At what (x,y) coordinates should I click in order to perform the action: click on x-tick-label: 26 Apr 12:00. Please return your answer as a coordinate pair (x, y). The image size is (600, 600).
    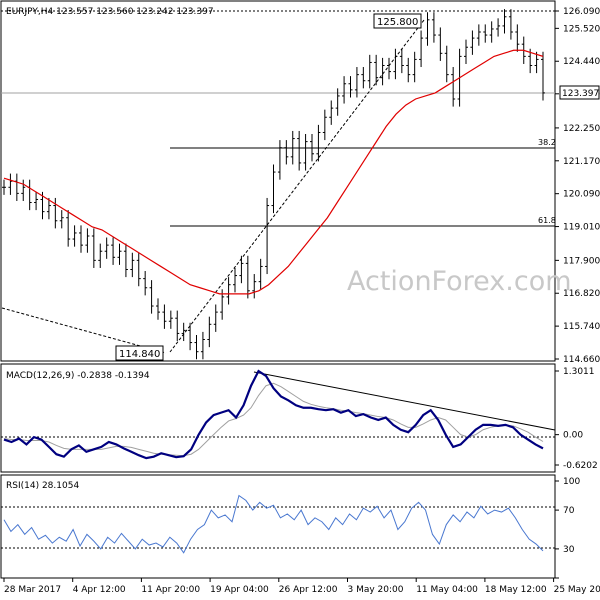
    Looking at the image, I should click on (308, 590).